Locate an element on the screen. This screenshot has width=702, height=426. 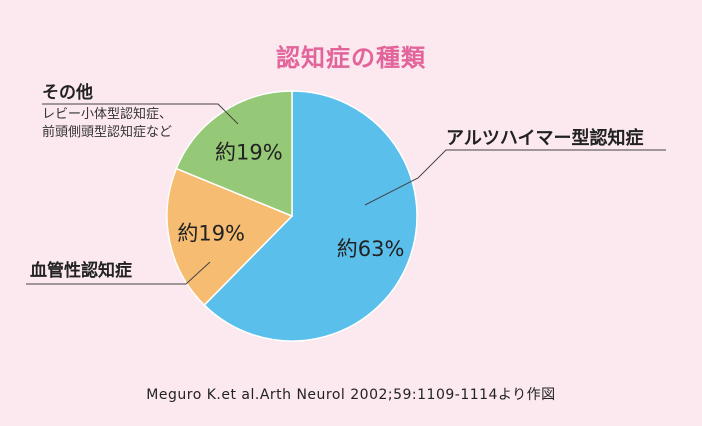
label-other-detail-line1: レビー小体型認知症、 is located at coordinates (107, 114).